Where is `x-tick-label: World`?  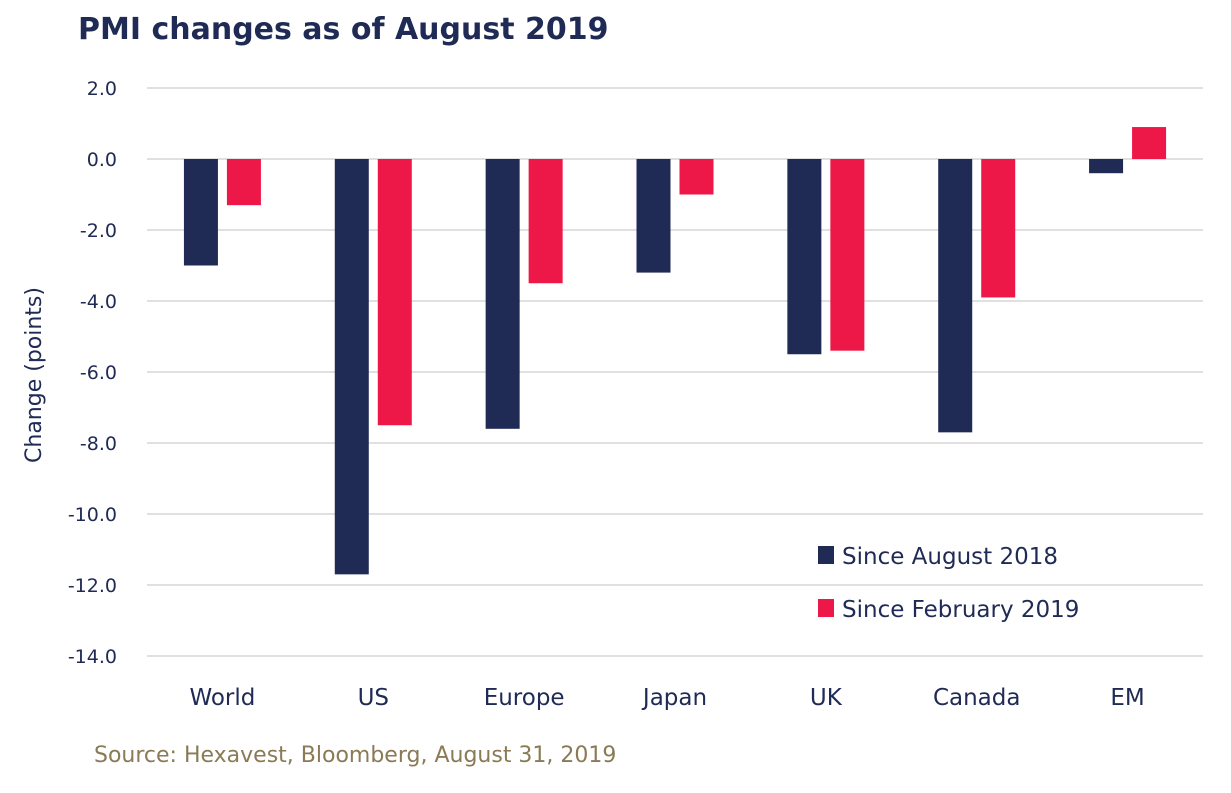 x-tick-label: World is located at coordinates (222, 698).